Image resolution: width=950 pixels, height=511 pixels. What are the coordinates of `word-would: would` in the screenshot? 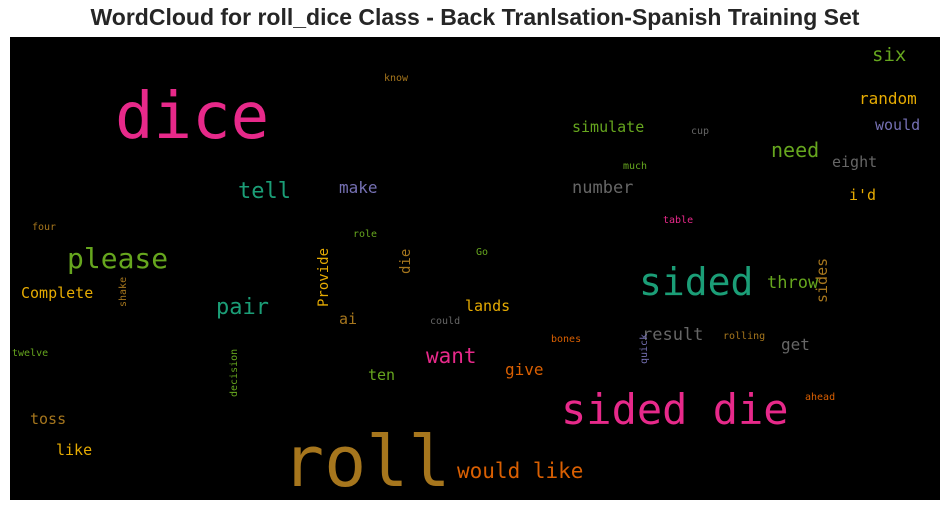 It's located at (898, 125).